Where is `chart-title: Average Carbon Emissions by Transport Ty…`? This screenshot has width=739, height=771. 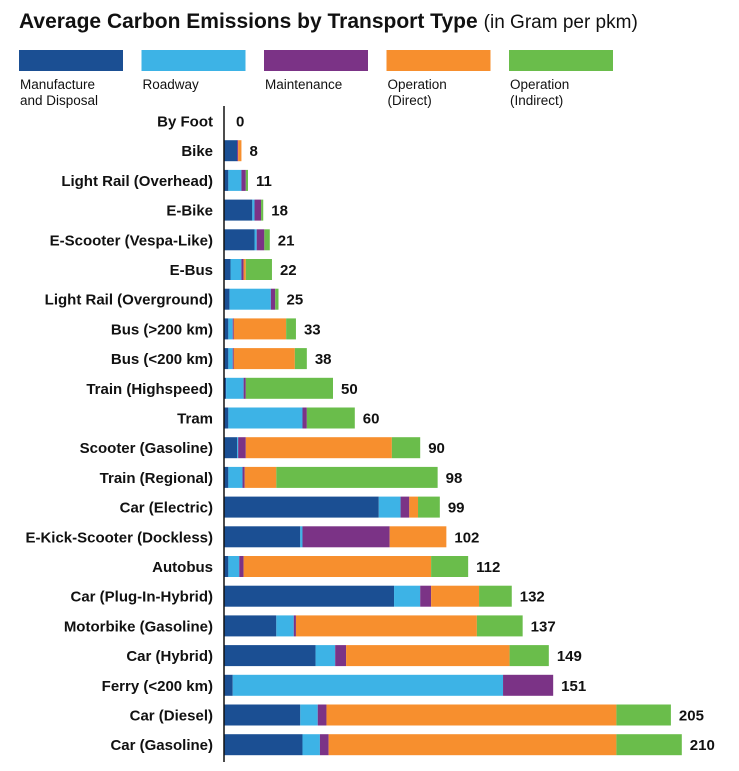 chart-title: Average Carbon Emissions by Transport Ty… is located at coordinates (328, 21).